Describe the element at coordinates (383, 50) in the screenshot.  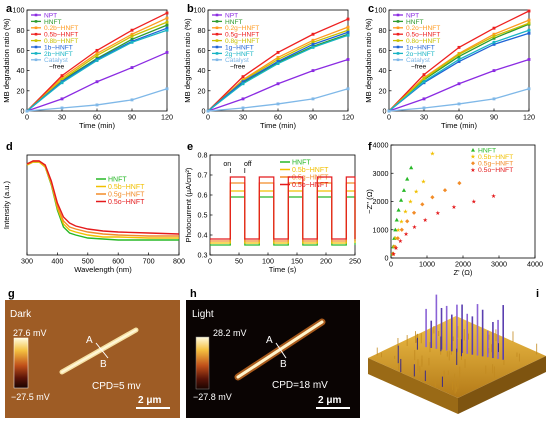
I see `y-tick-label: 60` at that location.